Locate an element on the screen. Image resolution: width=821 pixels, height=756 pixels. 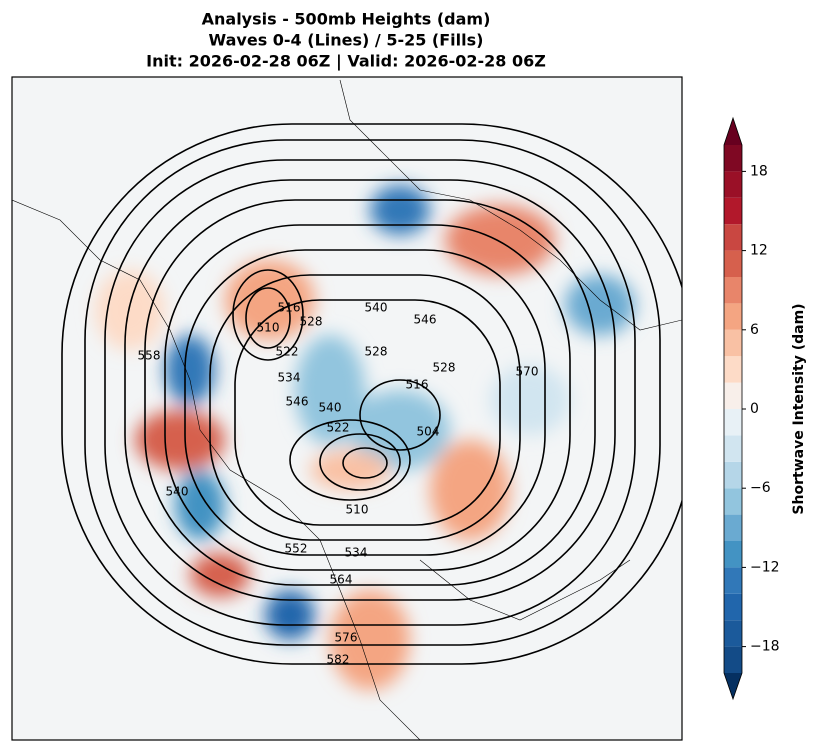
colorbar-tick-label: 12 is located at coordinates (759, 251).